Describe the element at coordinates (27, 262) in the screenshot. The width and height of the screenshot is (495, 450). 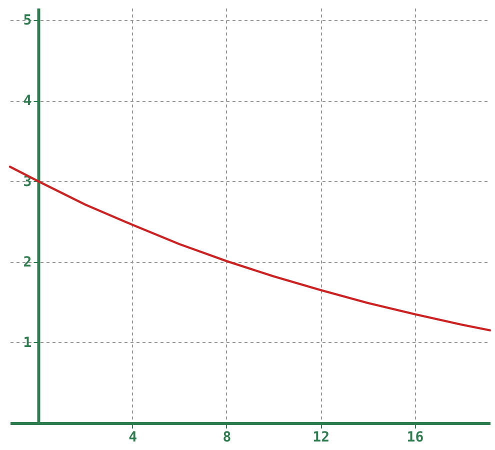
I see `y-tick-label: 2` at that location.